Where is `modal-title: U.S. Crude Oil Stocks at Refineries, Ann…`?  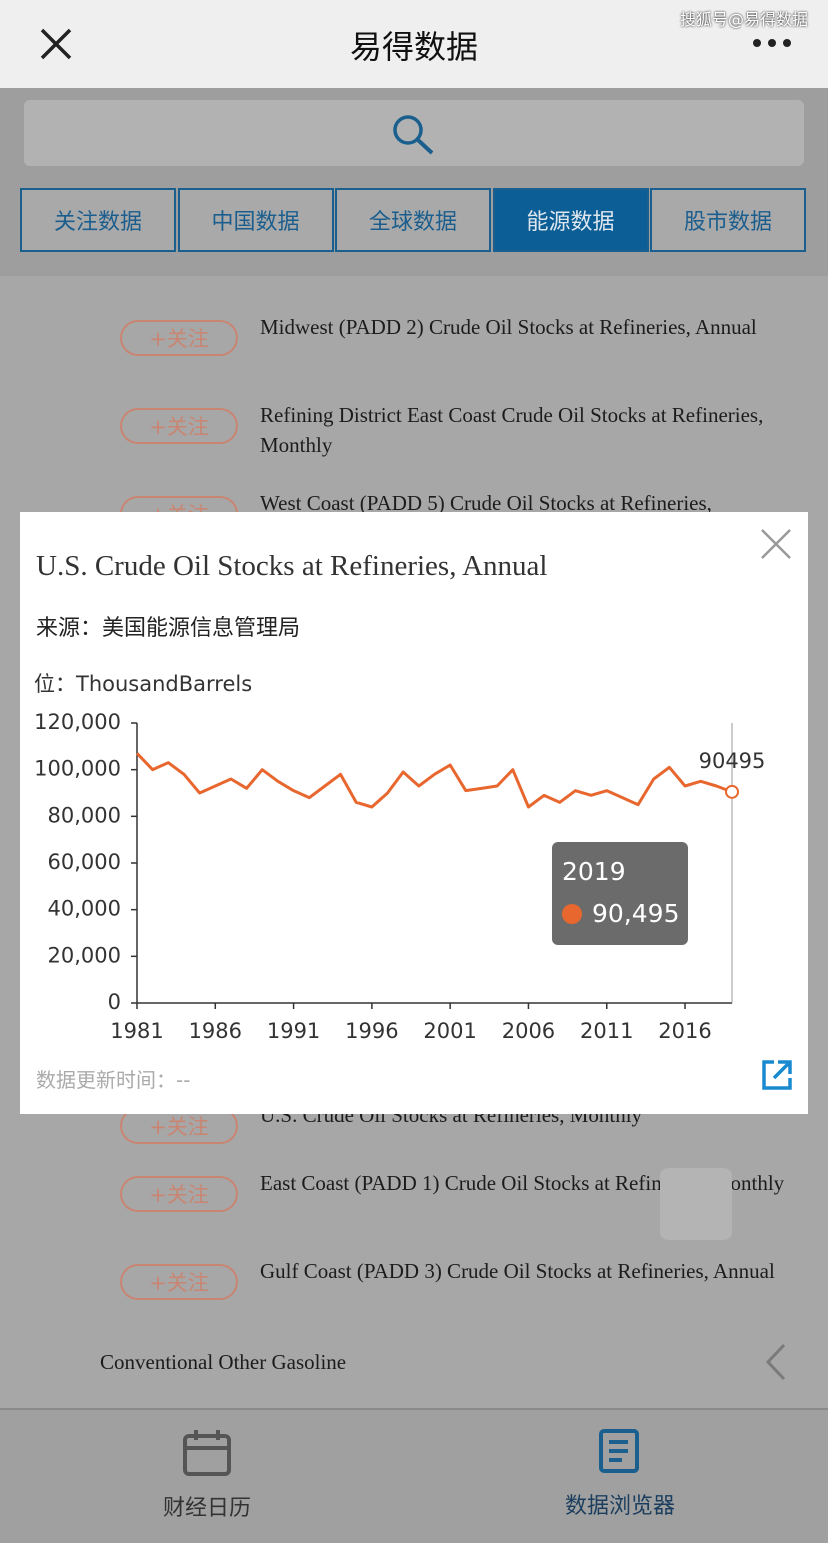 modal-title: U.S. Crude Oil Stocks at Refineries, Ann… is located at coordinates (292, 566).